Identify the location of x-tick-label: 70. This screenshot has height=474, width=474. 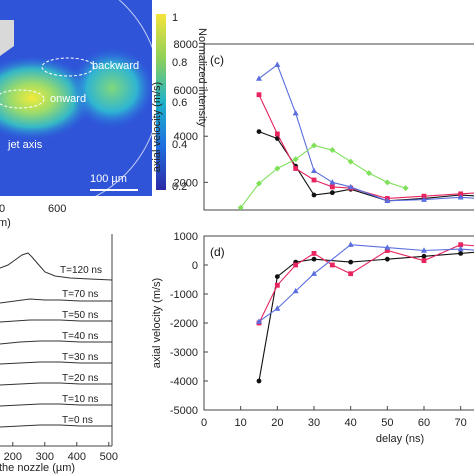
(461, 423).